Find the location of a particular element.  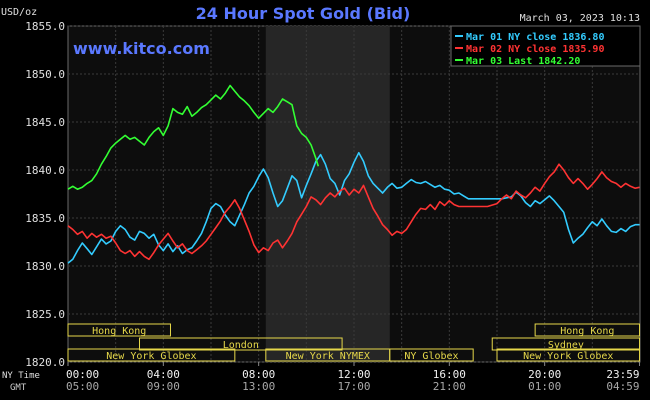

legend-entry: Mar 01 NY close 1836.80 is located at coordinates (535, 37).